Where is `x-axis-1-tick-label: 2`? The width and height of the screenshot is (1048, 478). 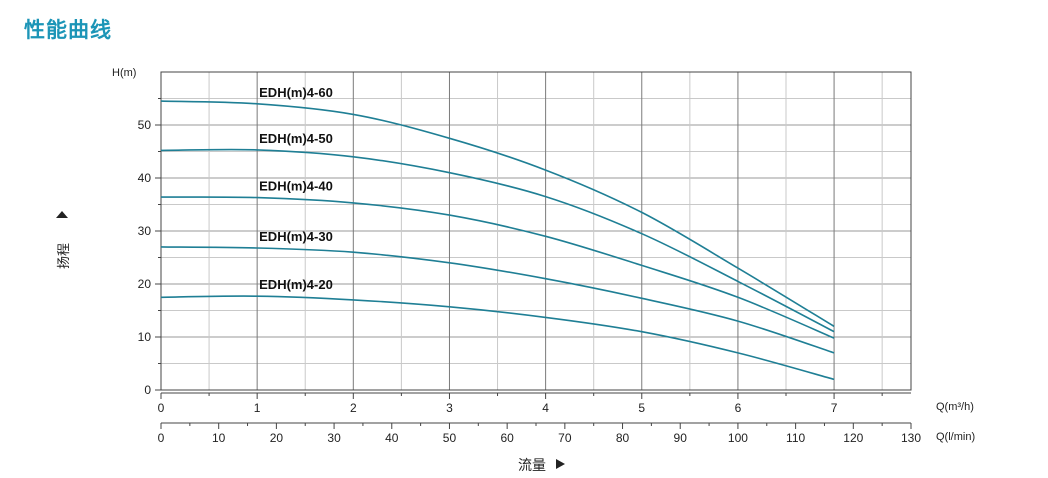 x-axis-1-tick-label: 2 is located at coordinates (353, 408).